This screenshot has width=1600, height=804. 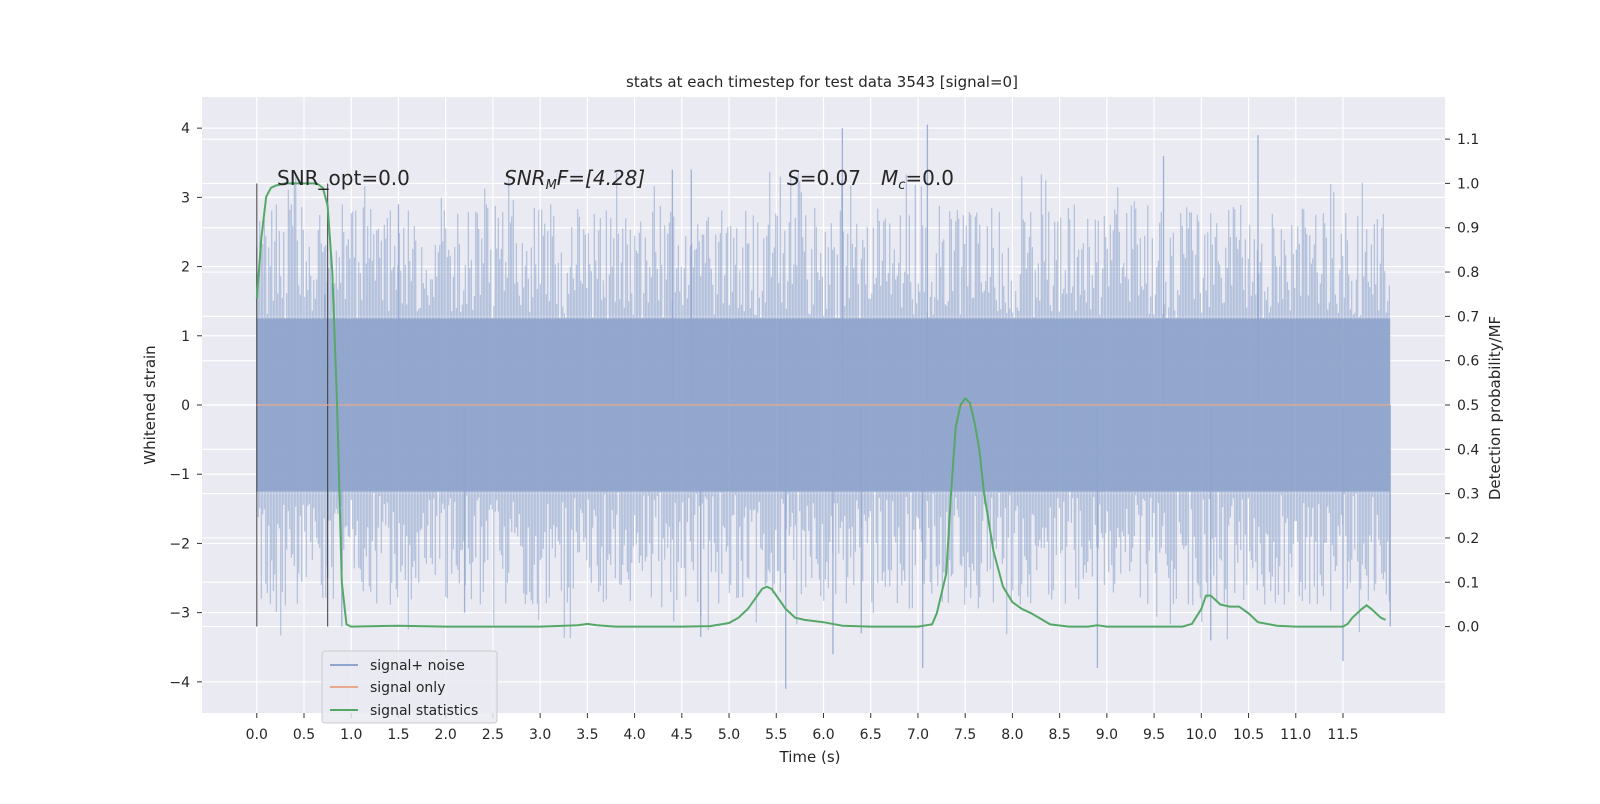 I want to click on y-left-tick-label: 0, so click(x=185, y=406).